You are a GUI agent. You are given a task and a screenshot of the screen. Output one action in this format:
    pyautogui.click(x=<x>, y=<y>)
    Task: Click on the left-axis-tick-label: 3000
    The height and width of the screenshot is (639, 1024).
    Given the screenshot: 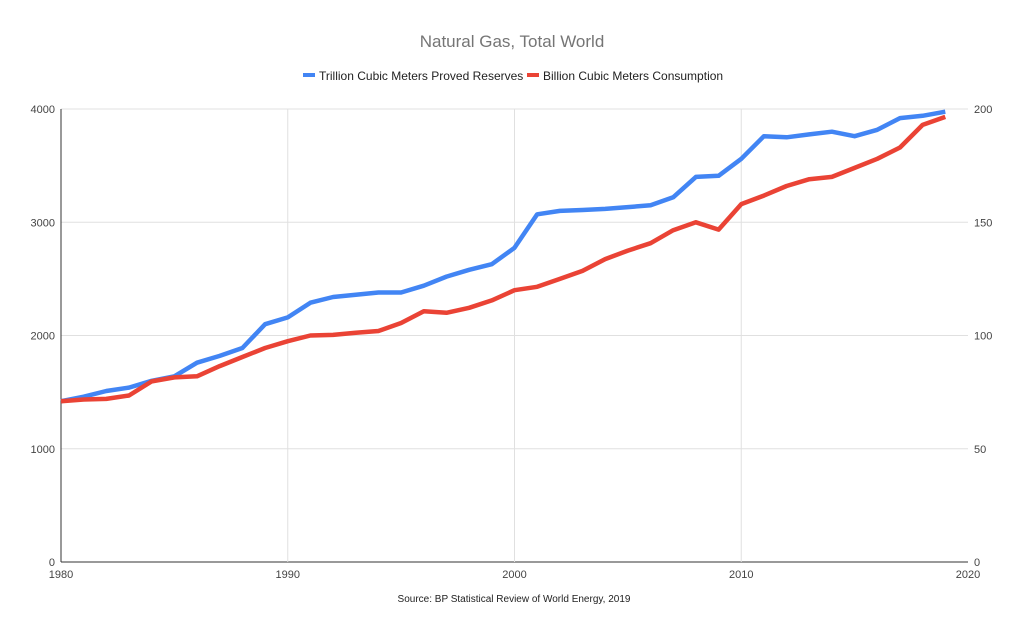 What is the action you would take?
    pyautogui.click(x=43, y=223)
    